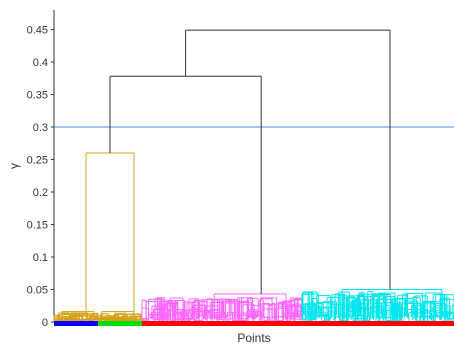 This screenshot has height=350, width=454. What do you see at coordinates (40, 63) in the screenshot?
I see `y-tick-label: 0.4` at bounding box center [40, 63].